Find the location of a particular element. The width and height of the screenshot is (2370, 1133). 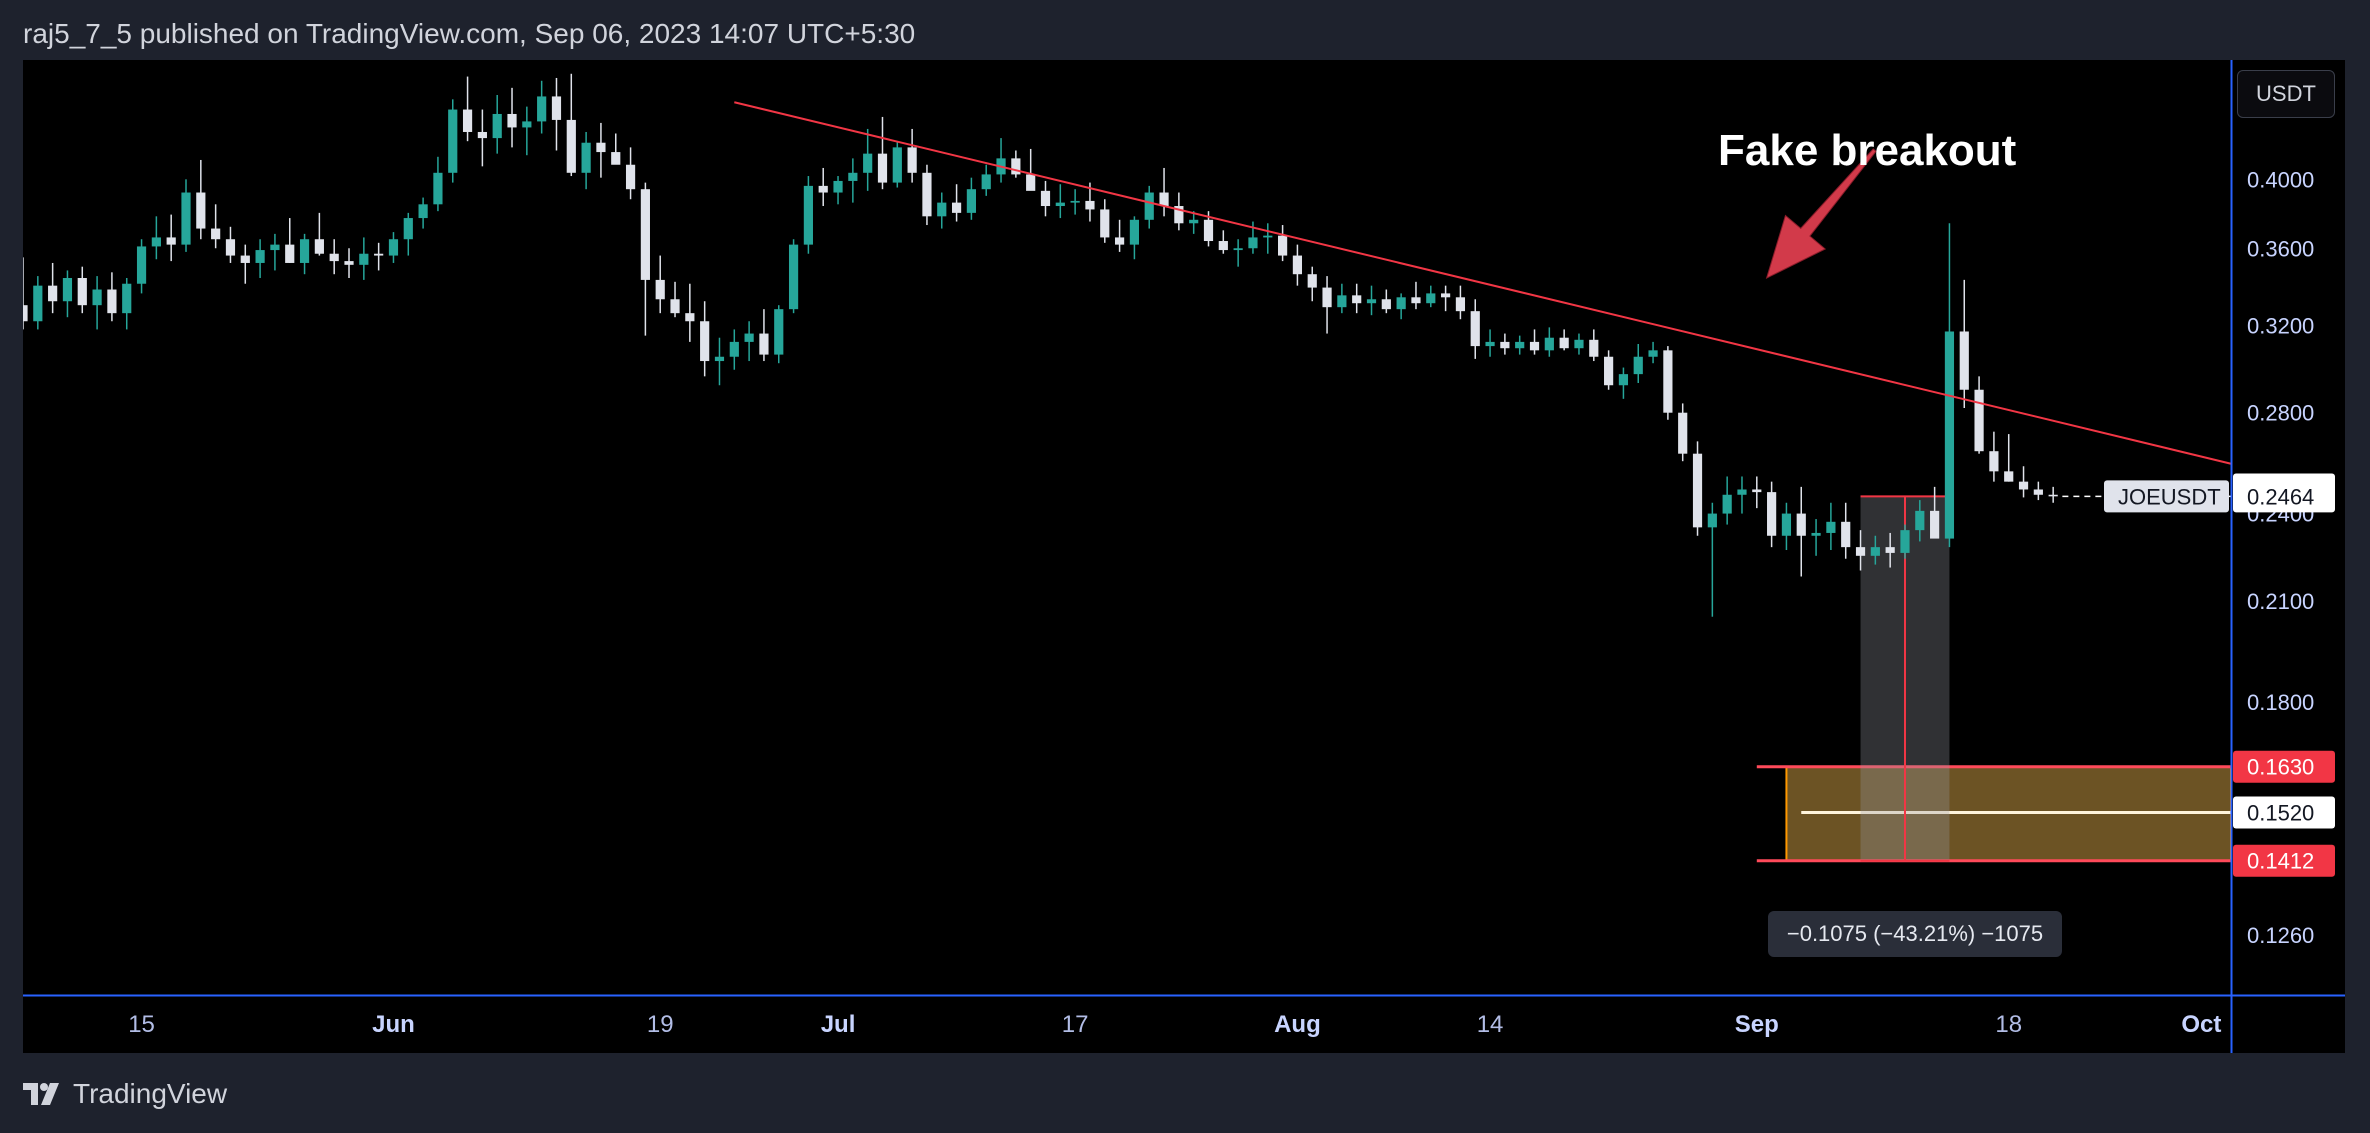

price-label: 0.2464 is located at coordinates (2280, 496).